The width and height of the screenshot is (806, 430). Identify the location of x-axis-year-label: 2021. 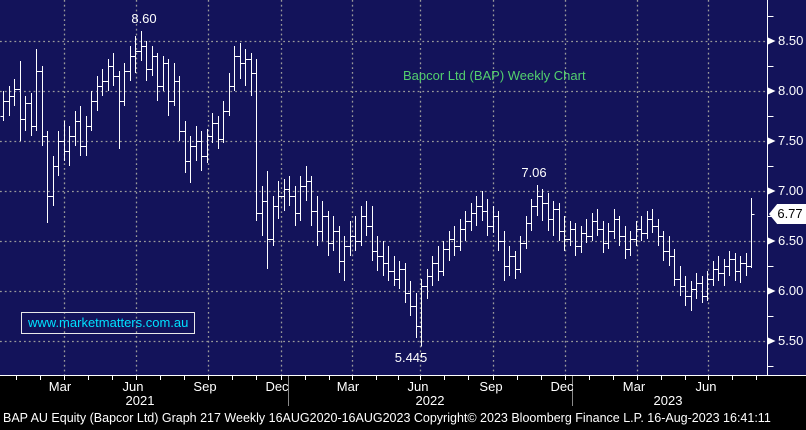
(140, 400).